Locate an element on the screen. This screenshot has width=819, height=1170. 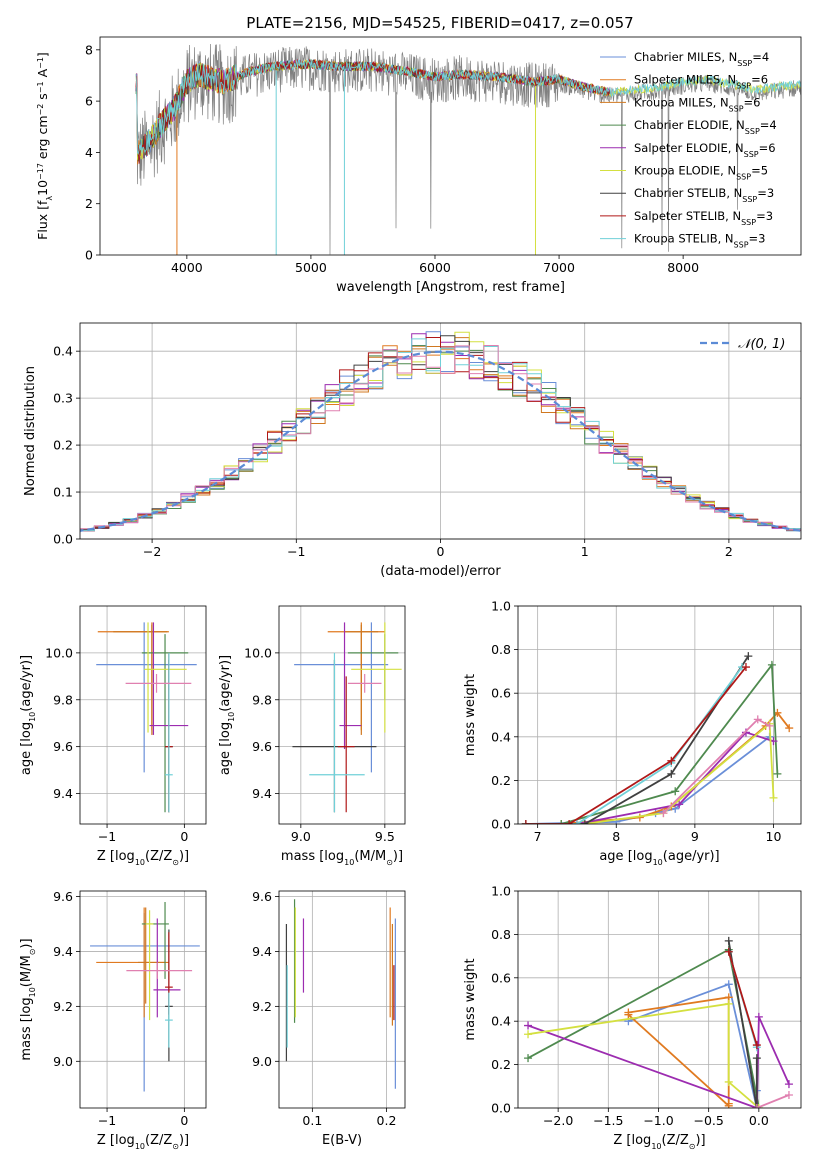
age_vs_Z-plot-area is located at coordinates (146, 717).